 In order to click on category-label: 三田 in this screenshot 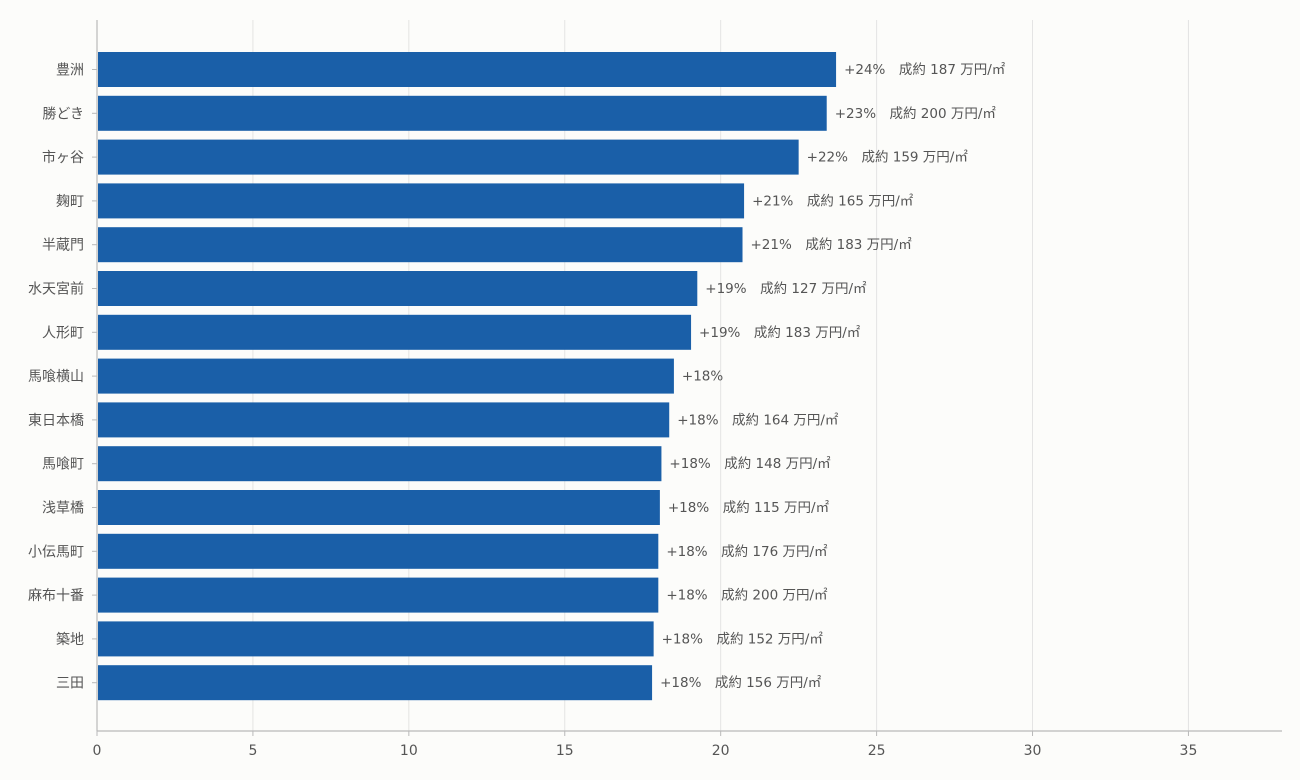, I will do `click(70, 684)`.